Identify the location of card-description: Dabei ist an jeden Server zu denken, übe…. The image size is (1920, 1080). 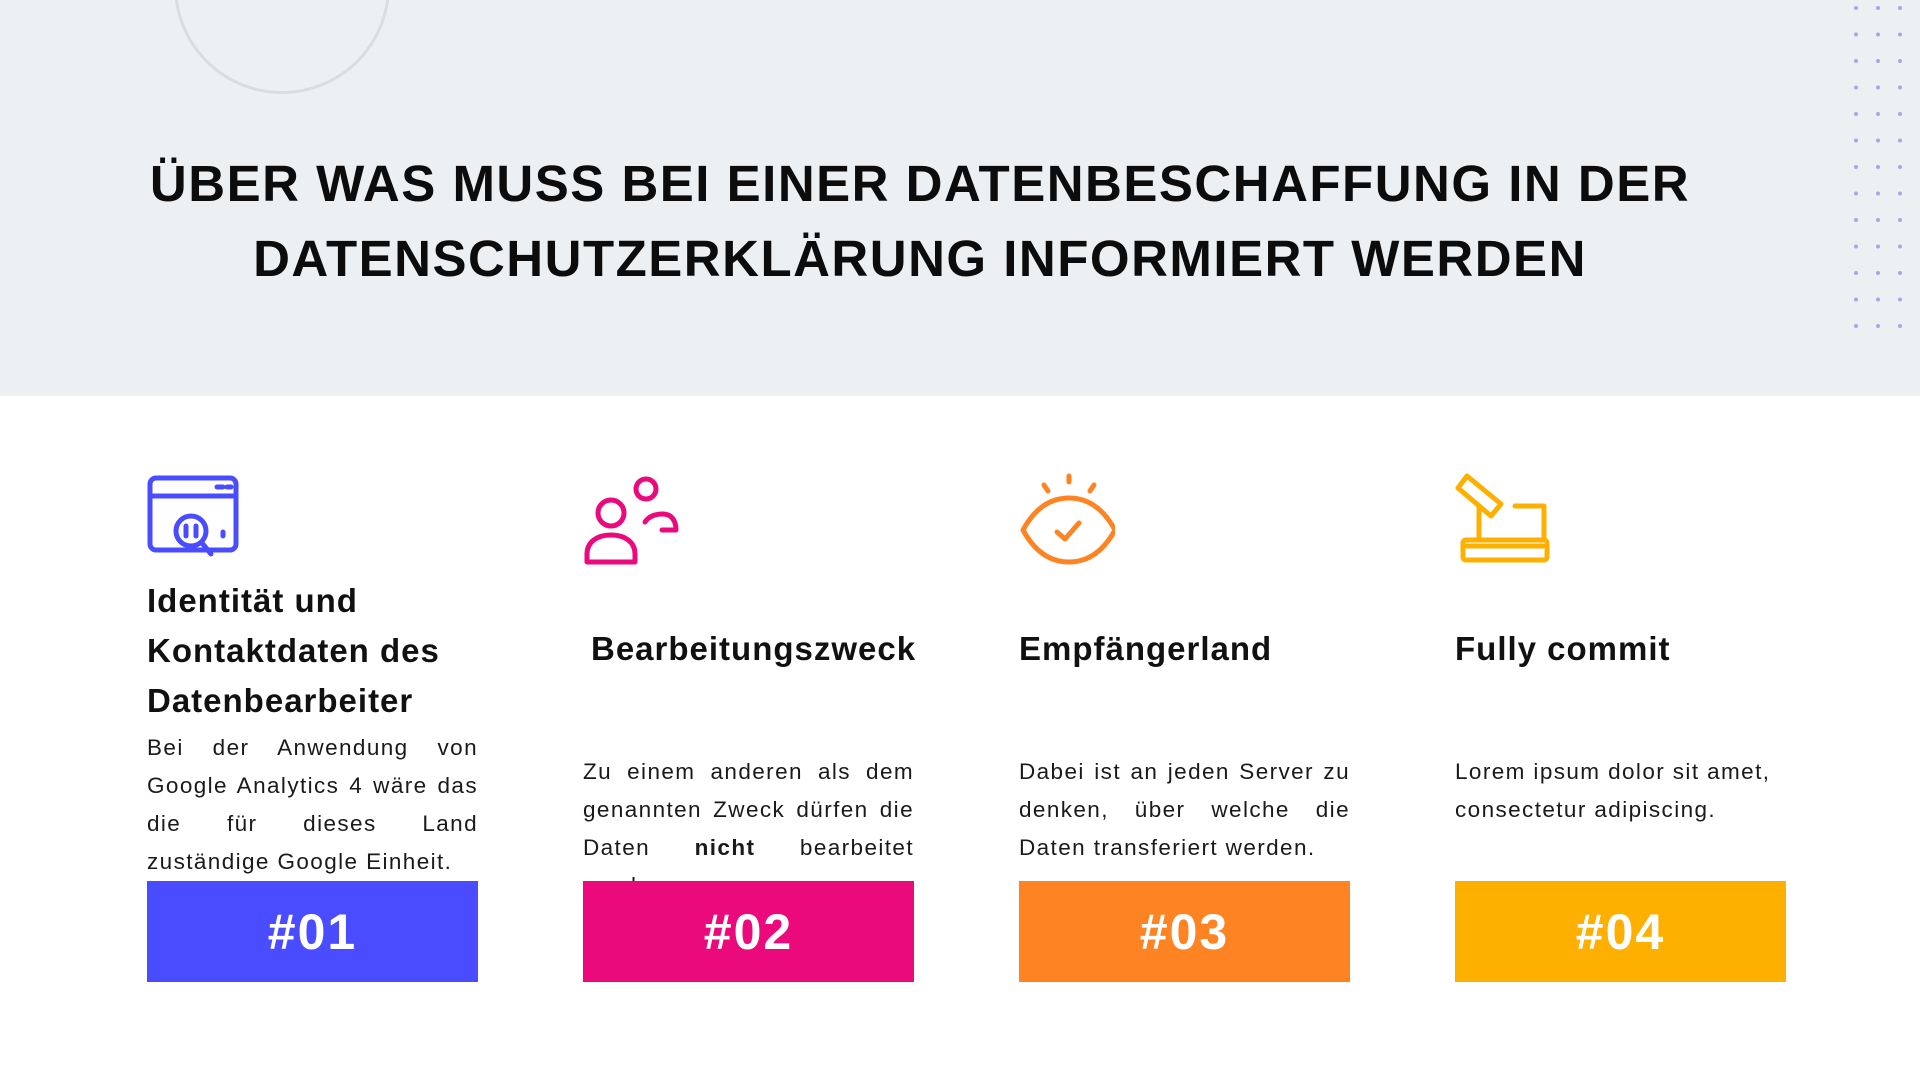
(1184, 809).